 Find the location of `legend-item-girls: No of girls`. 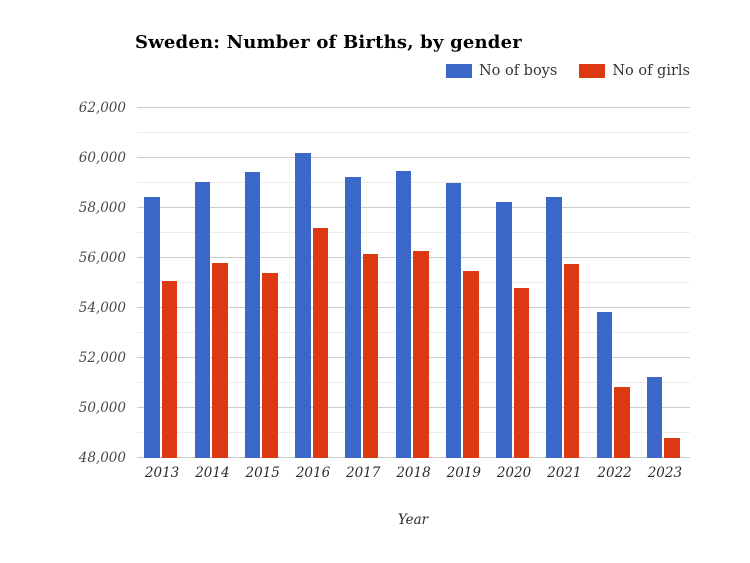

legend-item-girls: No of girls is located at coordinates (634, 71).